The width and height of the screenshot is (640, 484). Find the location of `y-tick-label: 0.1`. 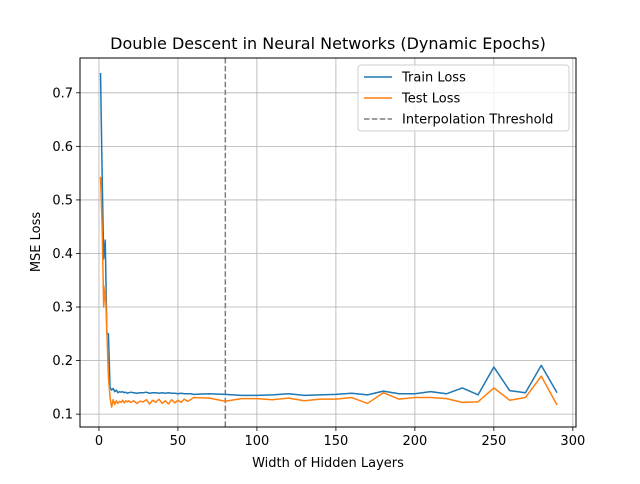

y-tick-label: 0.1 is located at coordinates (62, 415).